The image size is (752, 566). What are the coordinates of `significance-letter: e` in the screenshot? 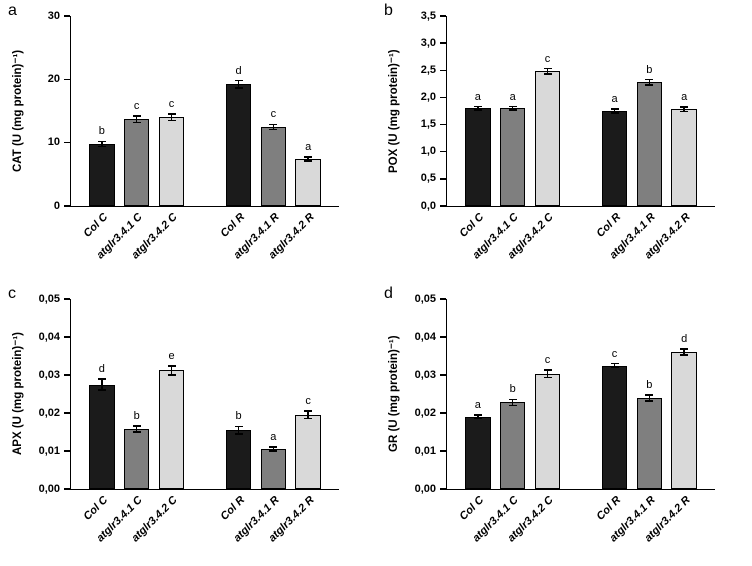 It's located at (171, 355).